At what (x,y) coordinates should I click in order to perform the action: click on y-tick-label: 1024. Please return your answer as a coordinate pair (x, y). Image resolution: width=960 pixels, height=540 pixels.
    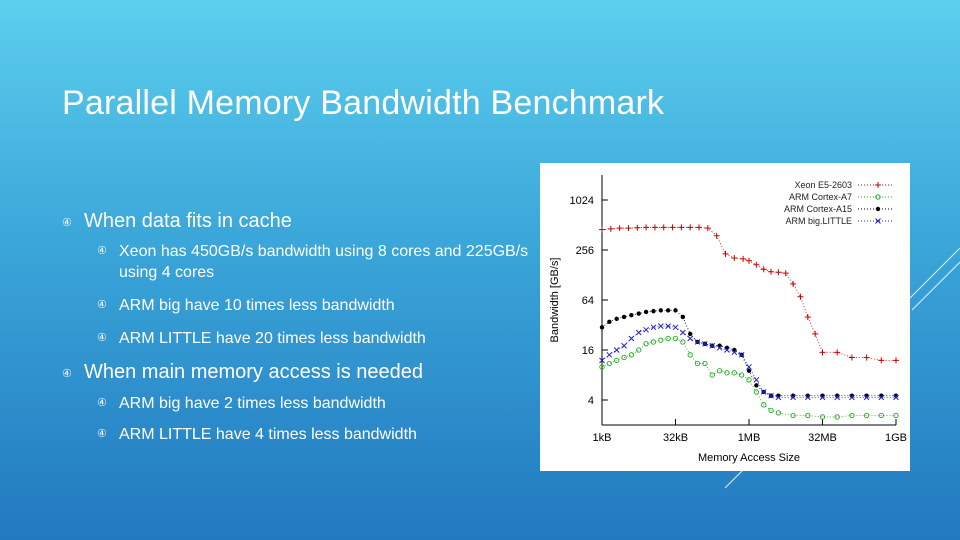
    Looking at the image, I should click on (582, 201).